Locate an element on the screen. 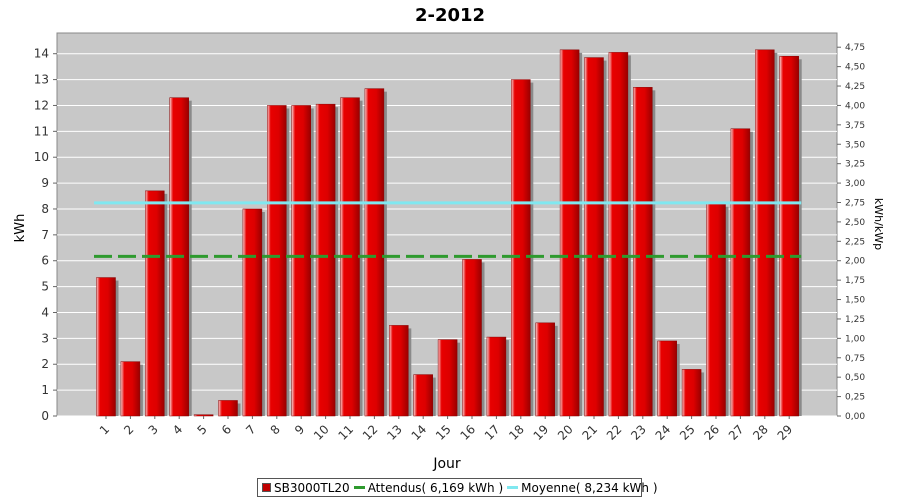  x-tick-label: 13 is located at coordinates (394, 432).